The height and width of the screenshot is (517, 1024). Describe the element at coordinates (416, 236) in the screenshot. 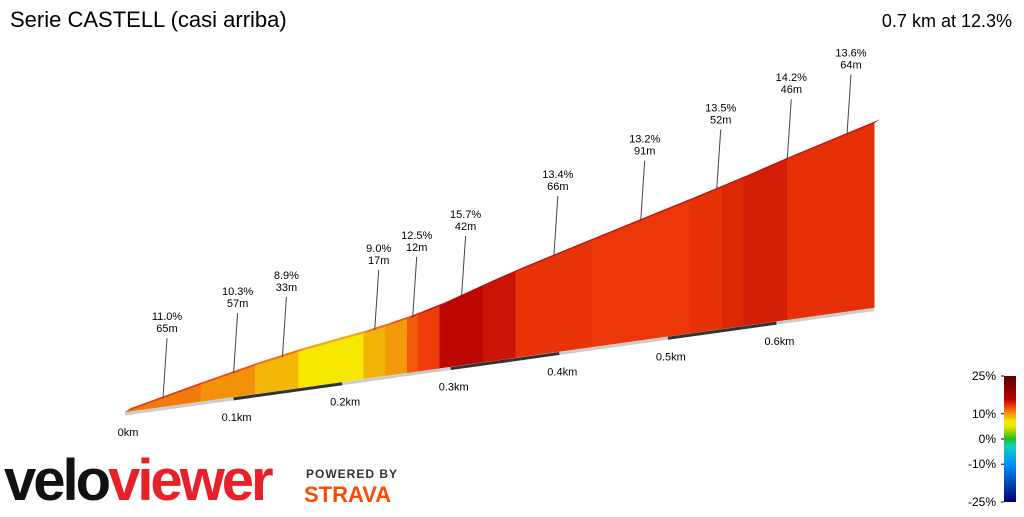

I see `annotation-grade: 12.5%` at that location.